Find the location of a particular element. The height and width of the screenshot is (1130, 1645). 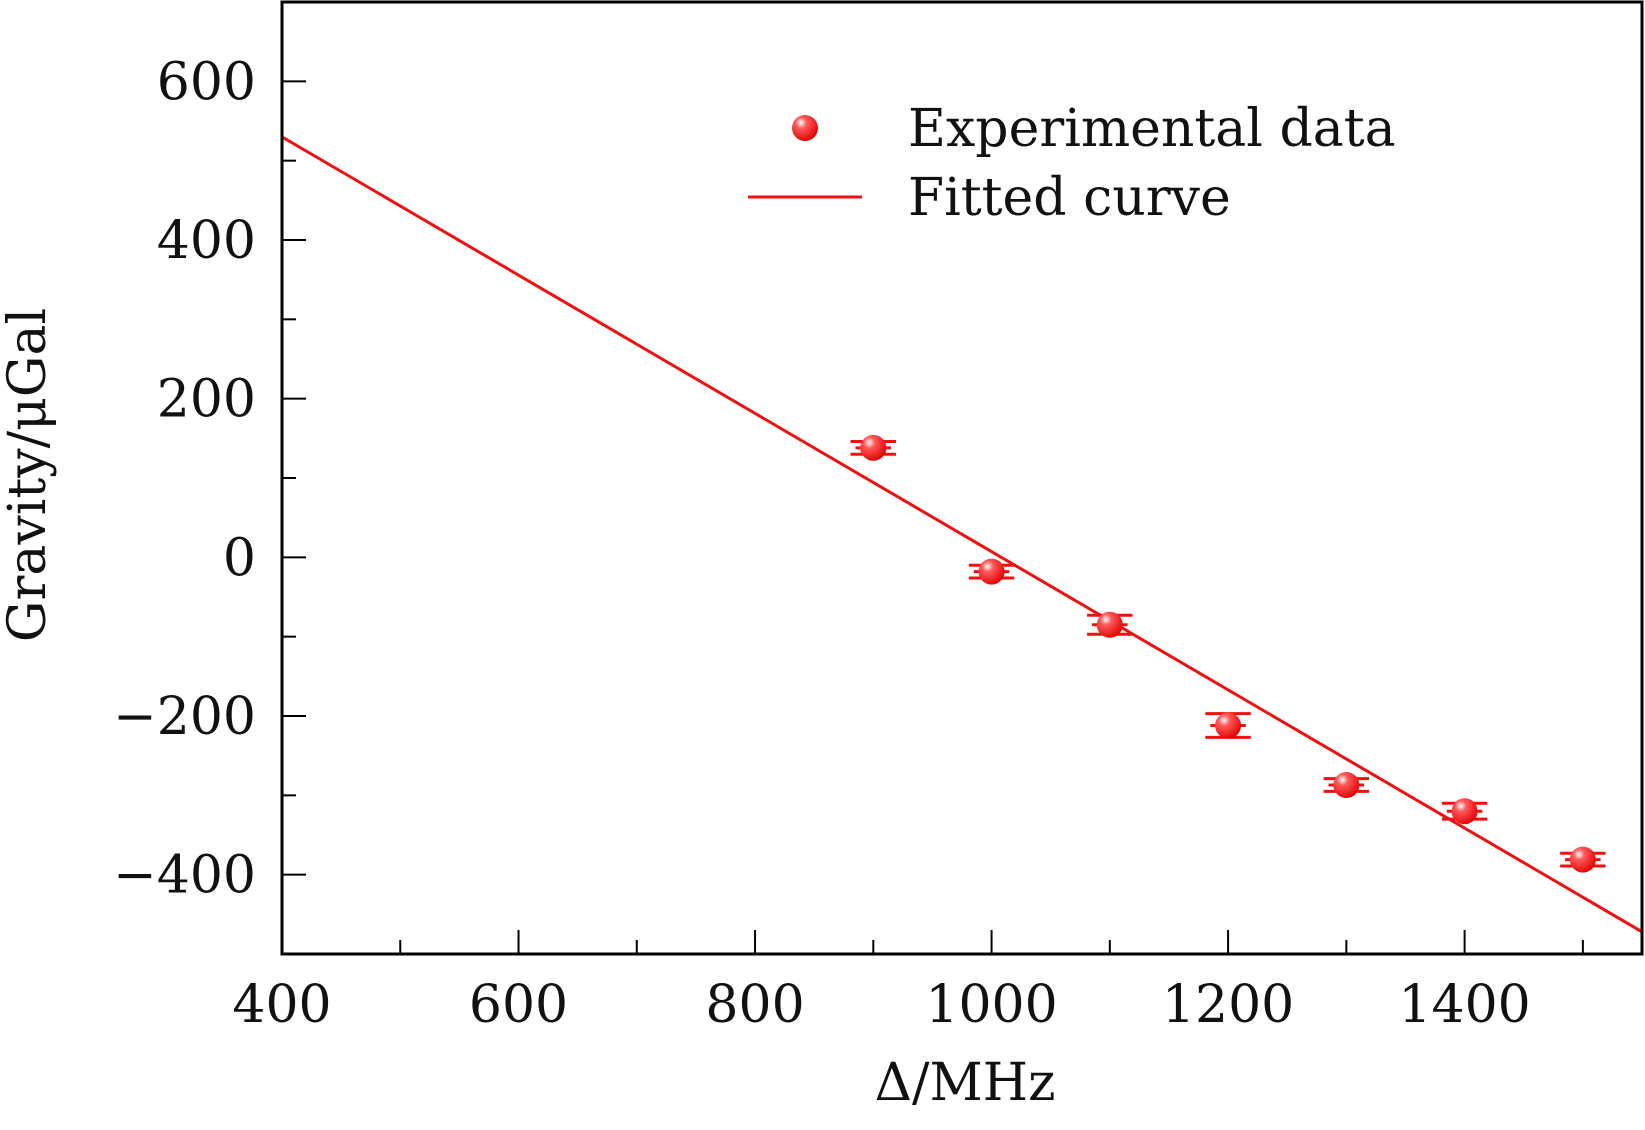

x-tick-label: 1000 is located at coordinates (991, 1005).